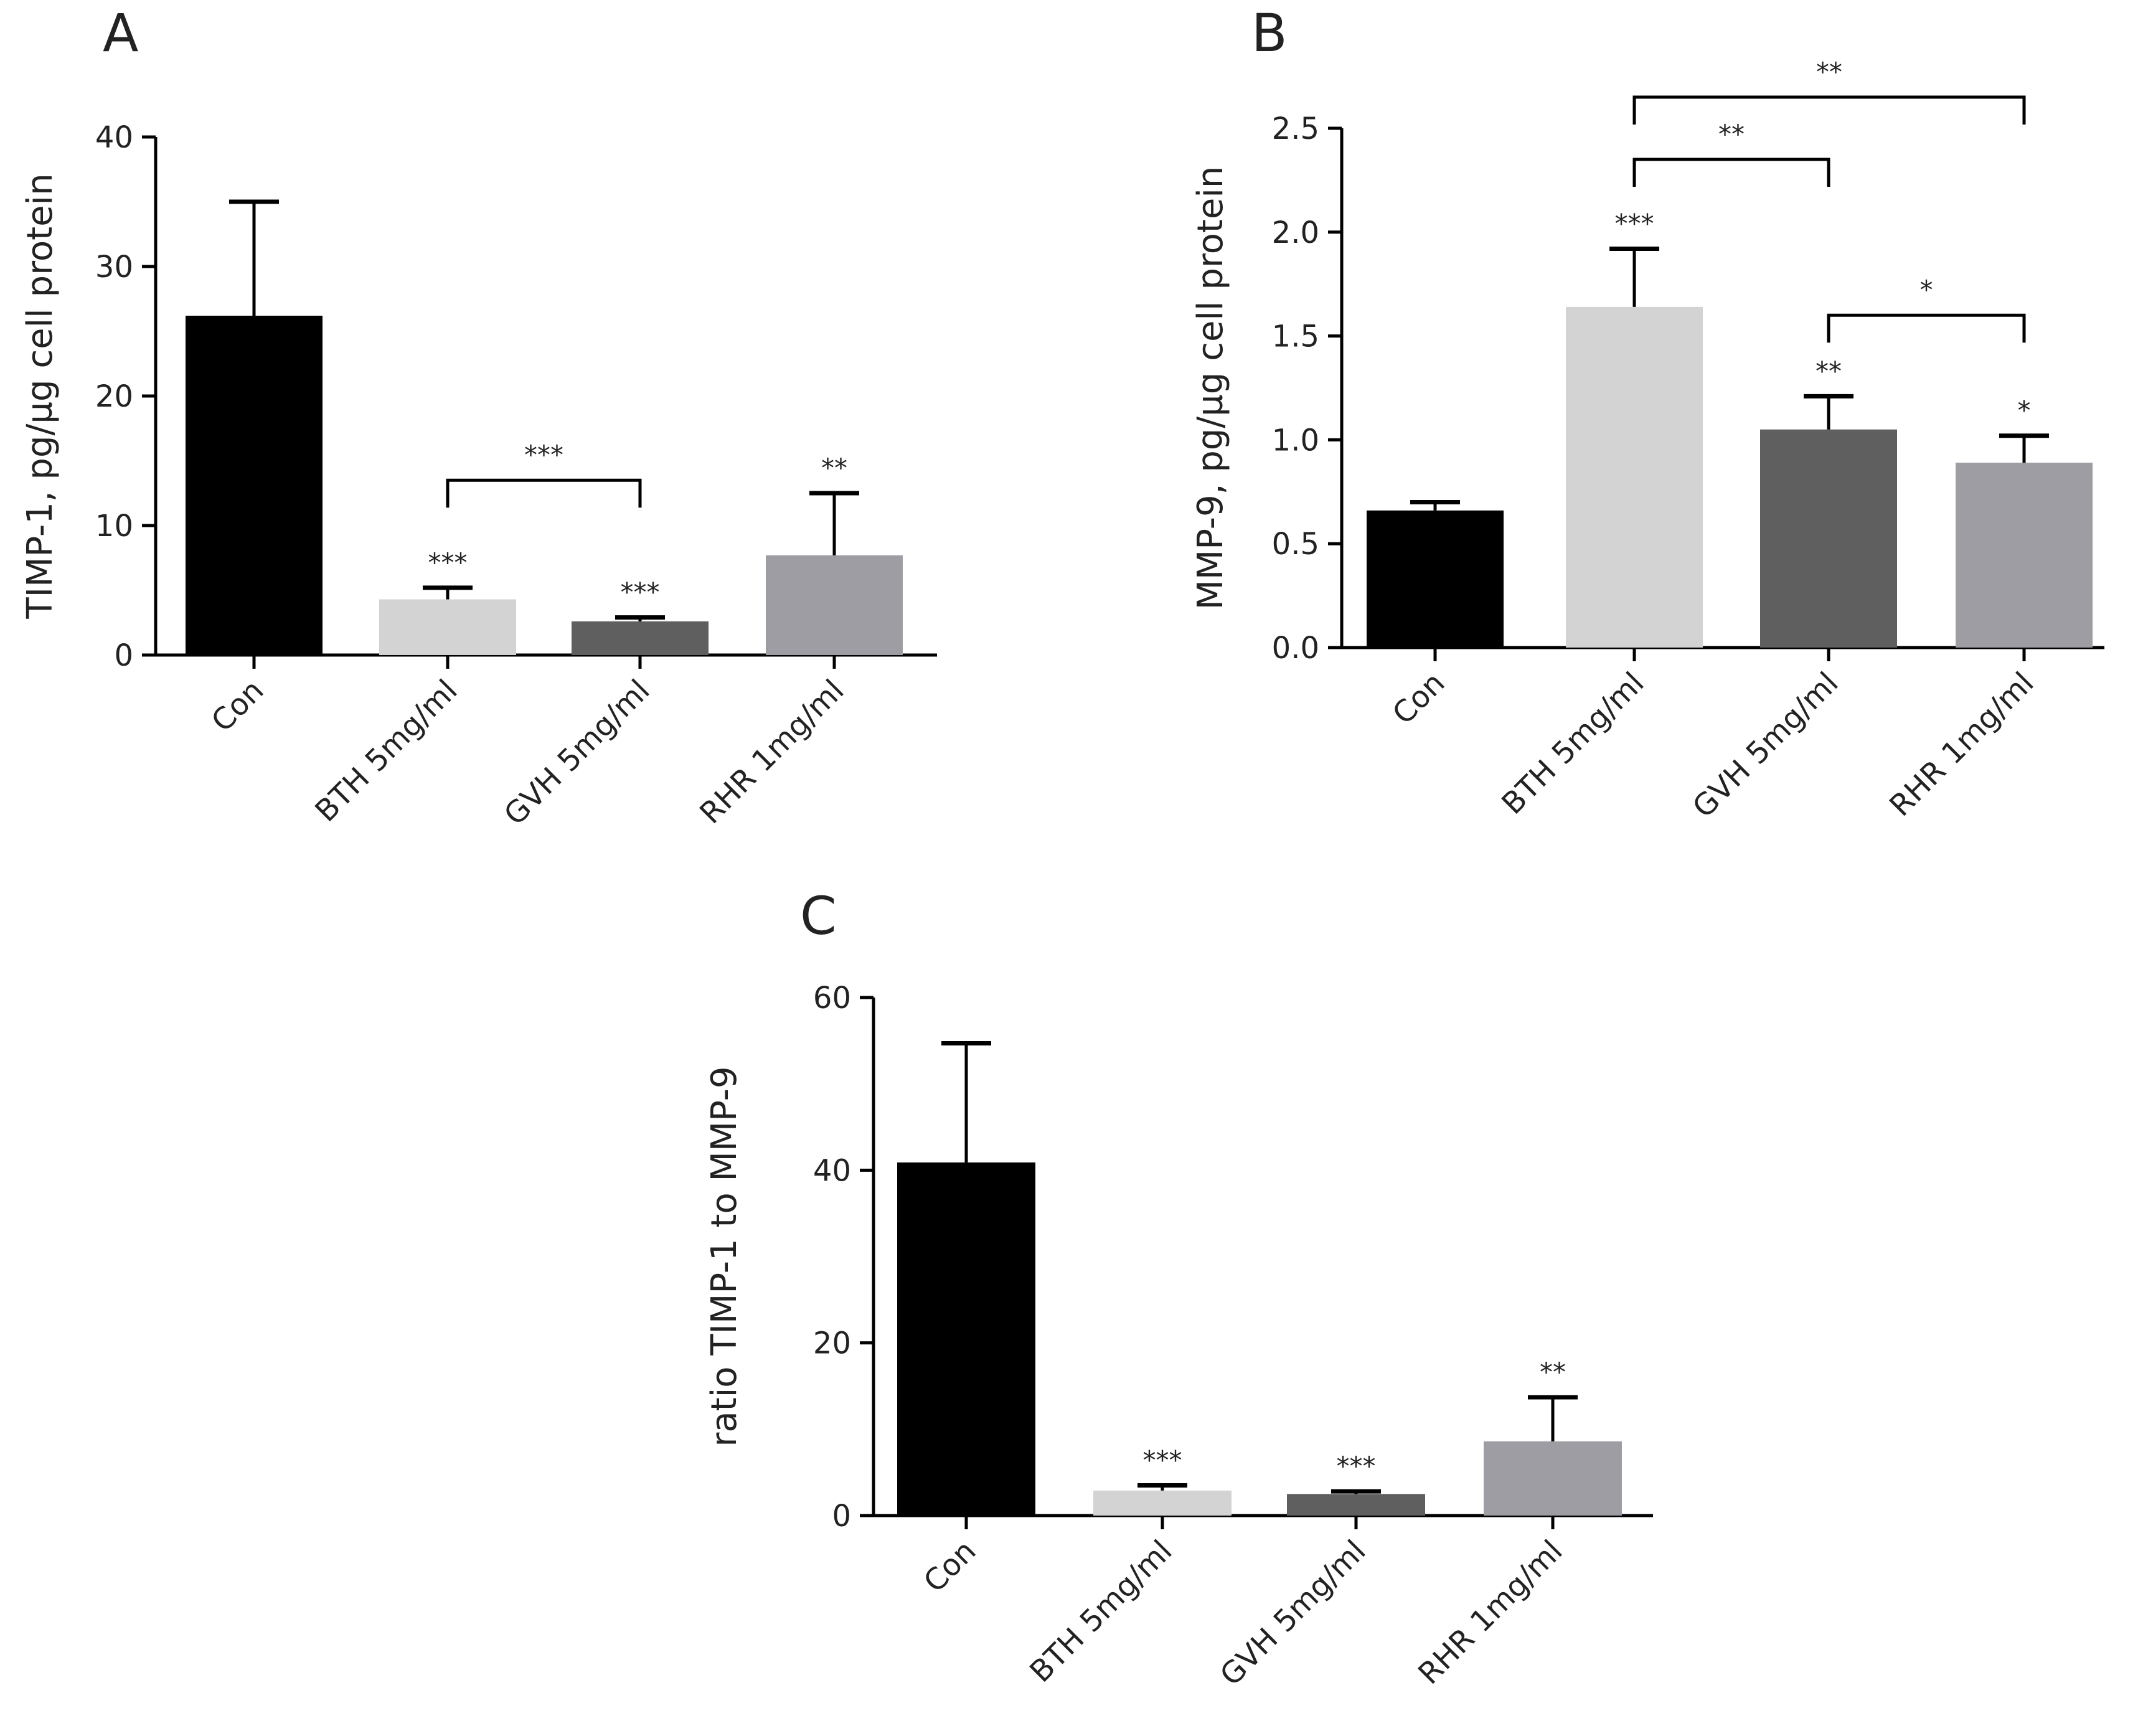  I want to click on panel-letter: A, so click(120, 33).